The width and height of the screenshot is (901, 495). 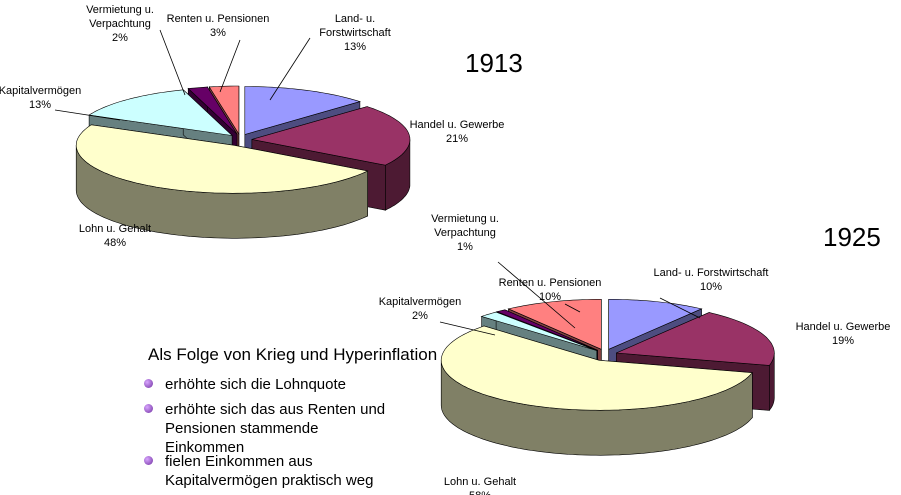 I want to click on value-label: 21%, so click(x=457, y=139).